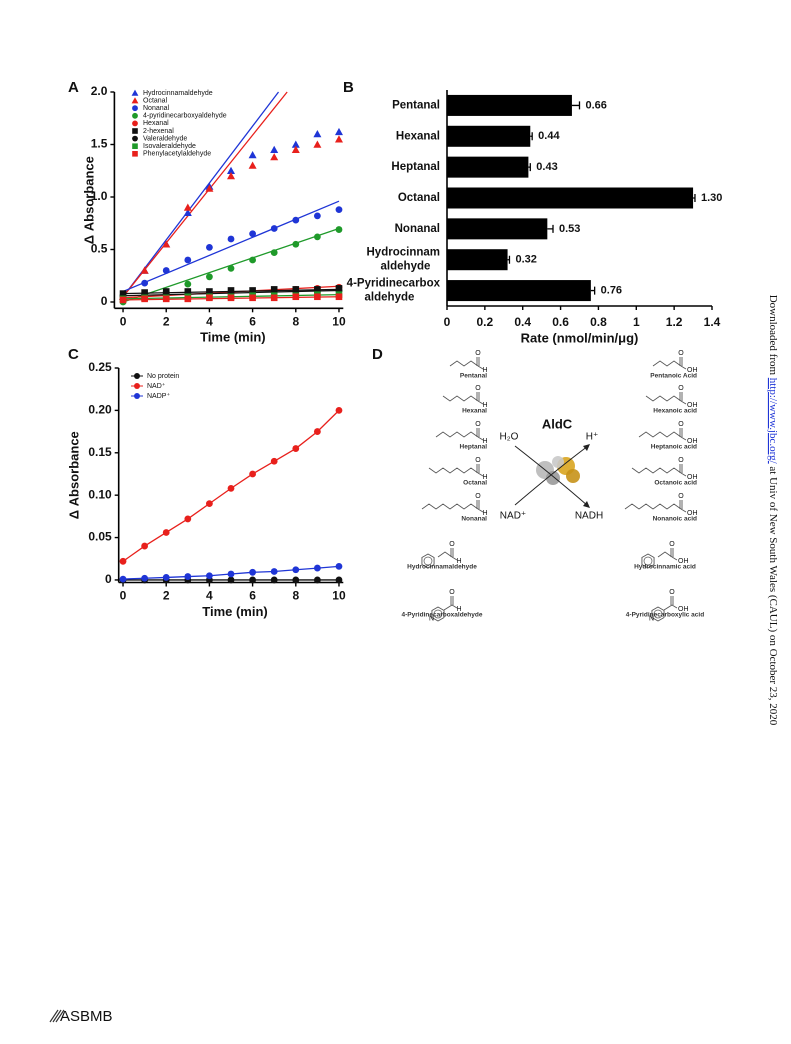 Image resolution: width=791 pixels, height=1044 pixels. What do you see at coordinates (339, 596) in the screenshot?
I see `x-tick-label: 10` at bounding box center [339, 596].